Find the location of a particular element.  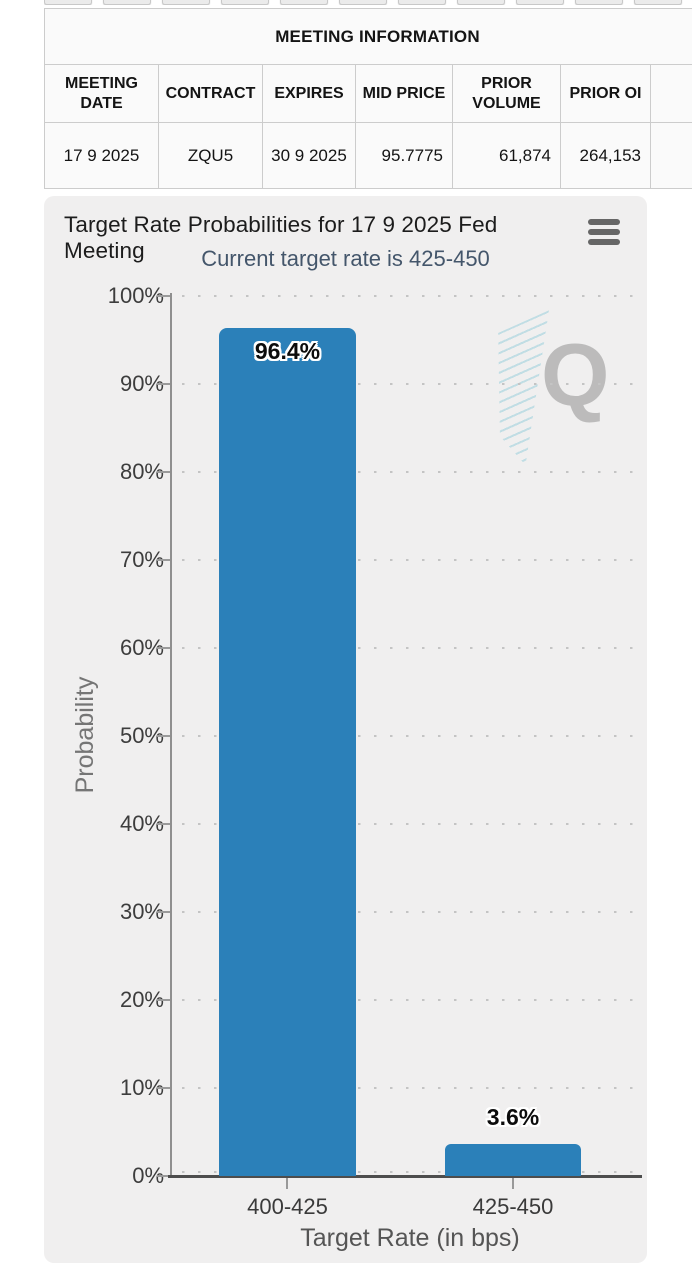

col-header-mid-price: MID PRICE is located at coordinates (404, 93).